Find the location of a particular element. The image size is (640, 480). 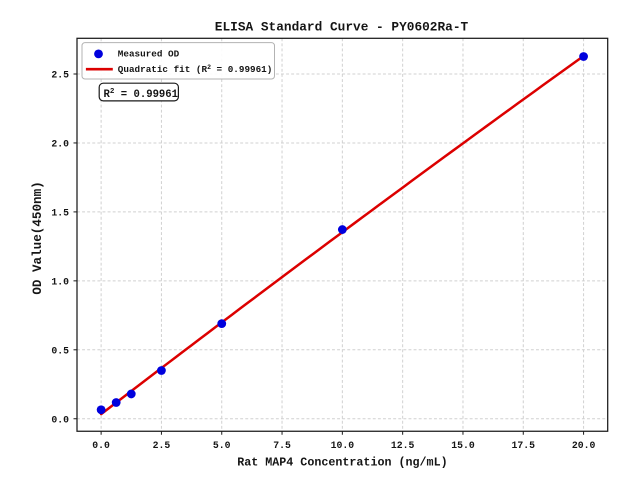

svg-text: R2 = 0.99961 is located at coordinates (141, 94).